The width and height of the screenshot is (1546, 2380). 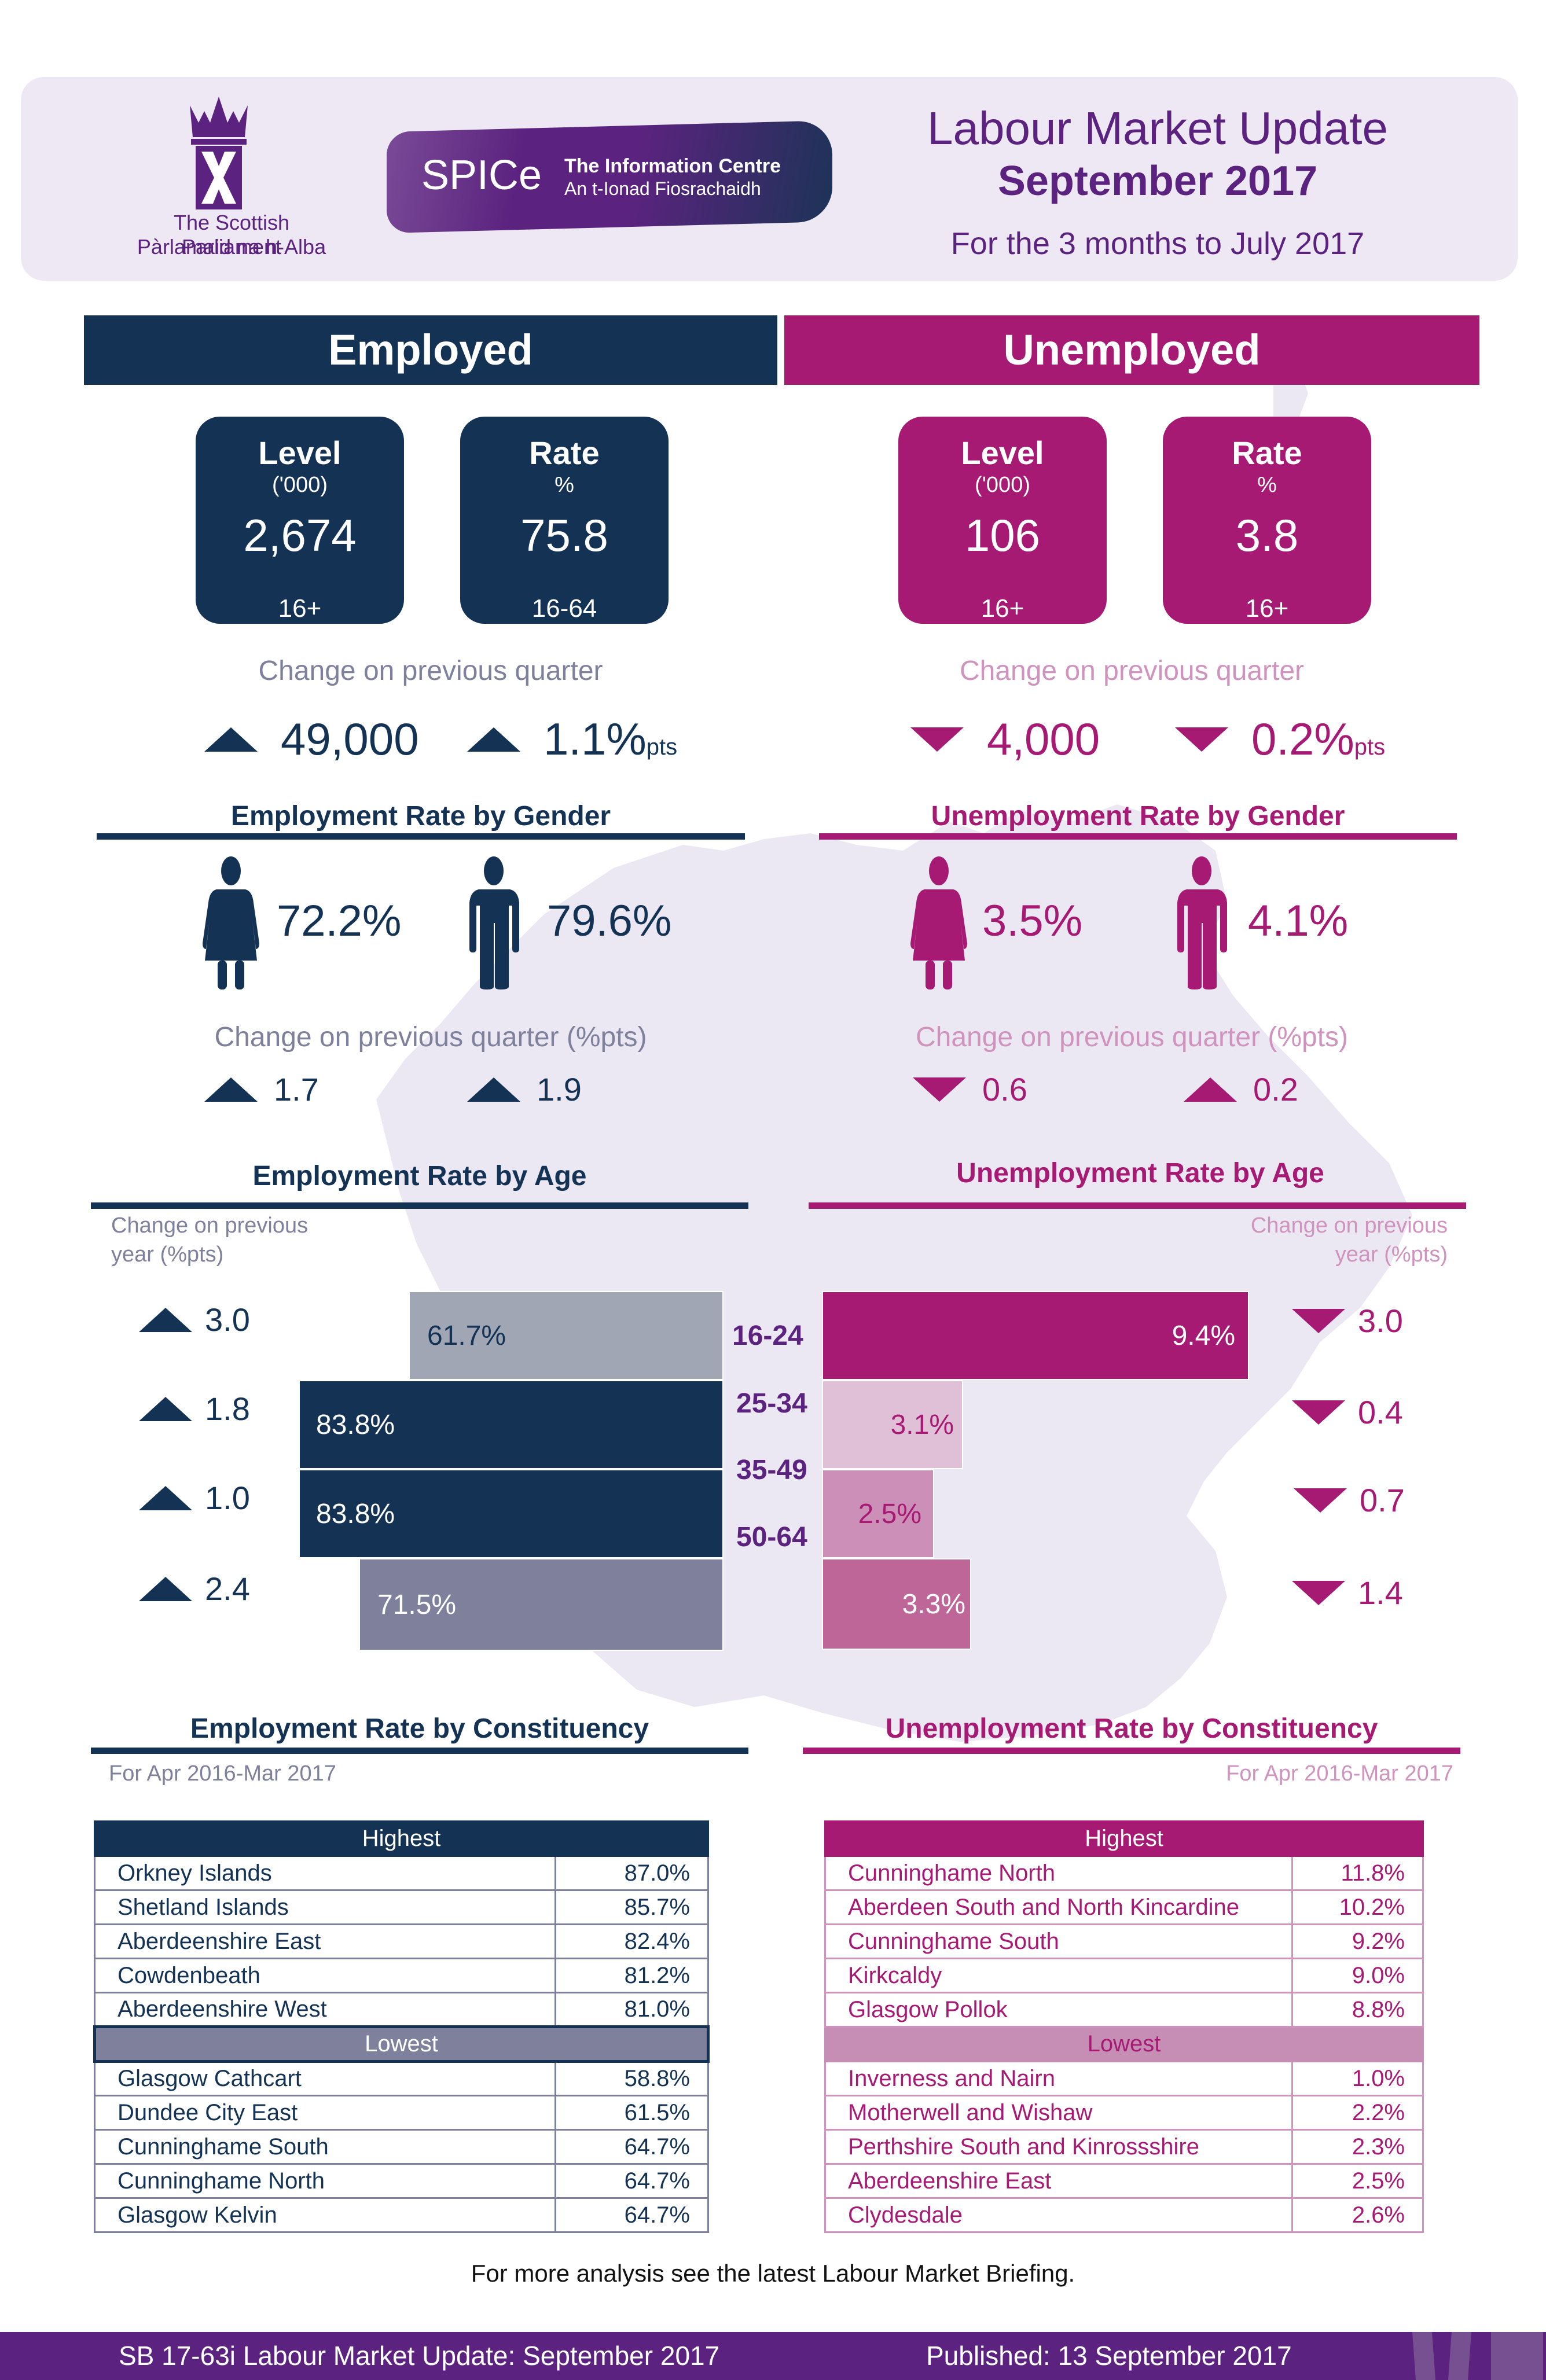 What do you see at coordinates (771, 1404) in the screenshot?
I see `age-band-25-34: 25-34` at bounding box center [771, 1404].